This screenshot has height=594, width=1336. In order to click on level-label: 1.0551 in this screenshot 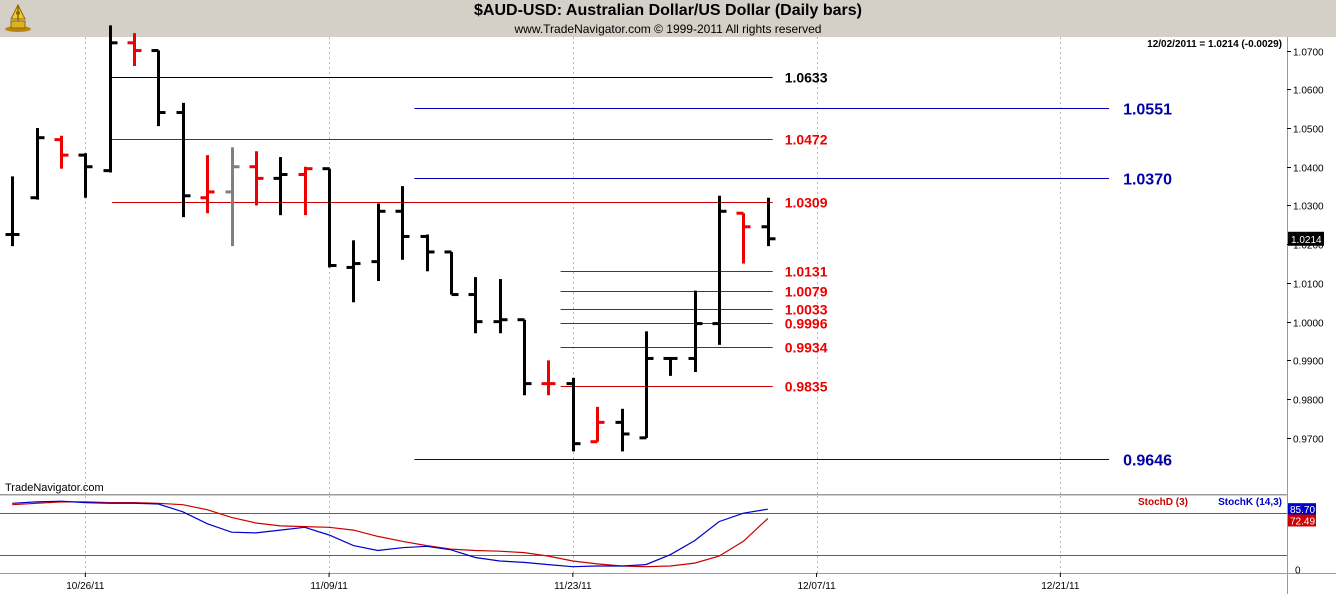, I will do `click(1147, 110)`.